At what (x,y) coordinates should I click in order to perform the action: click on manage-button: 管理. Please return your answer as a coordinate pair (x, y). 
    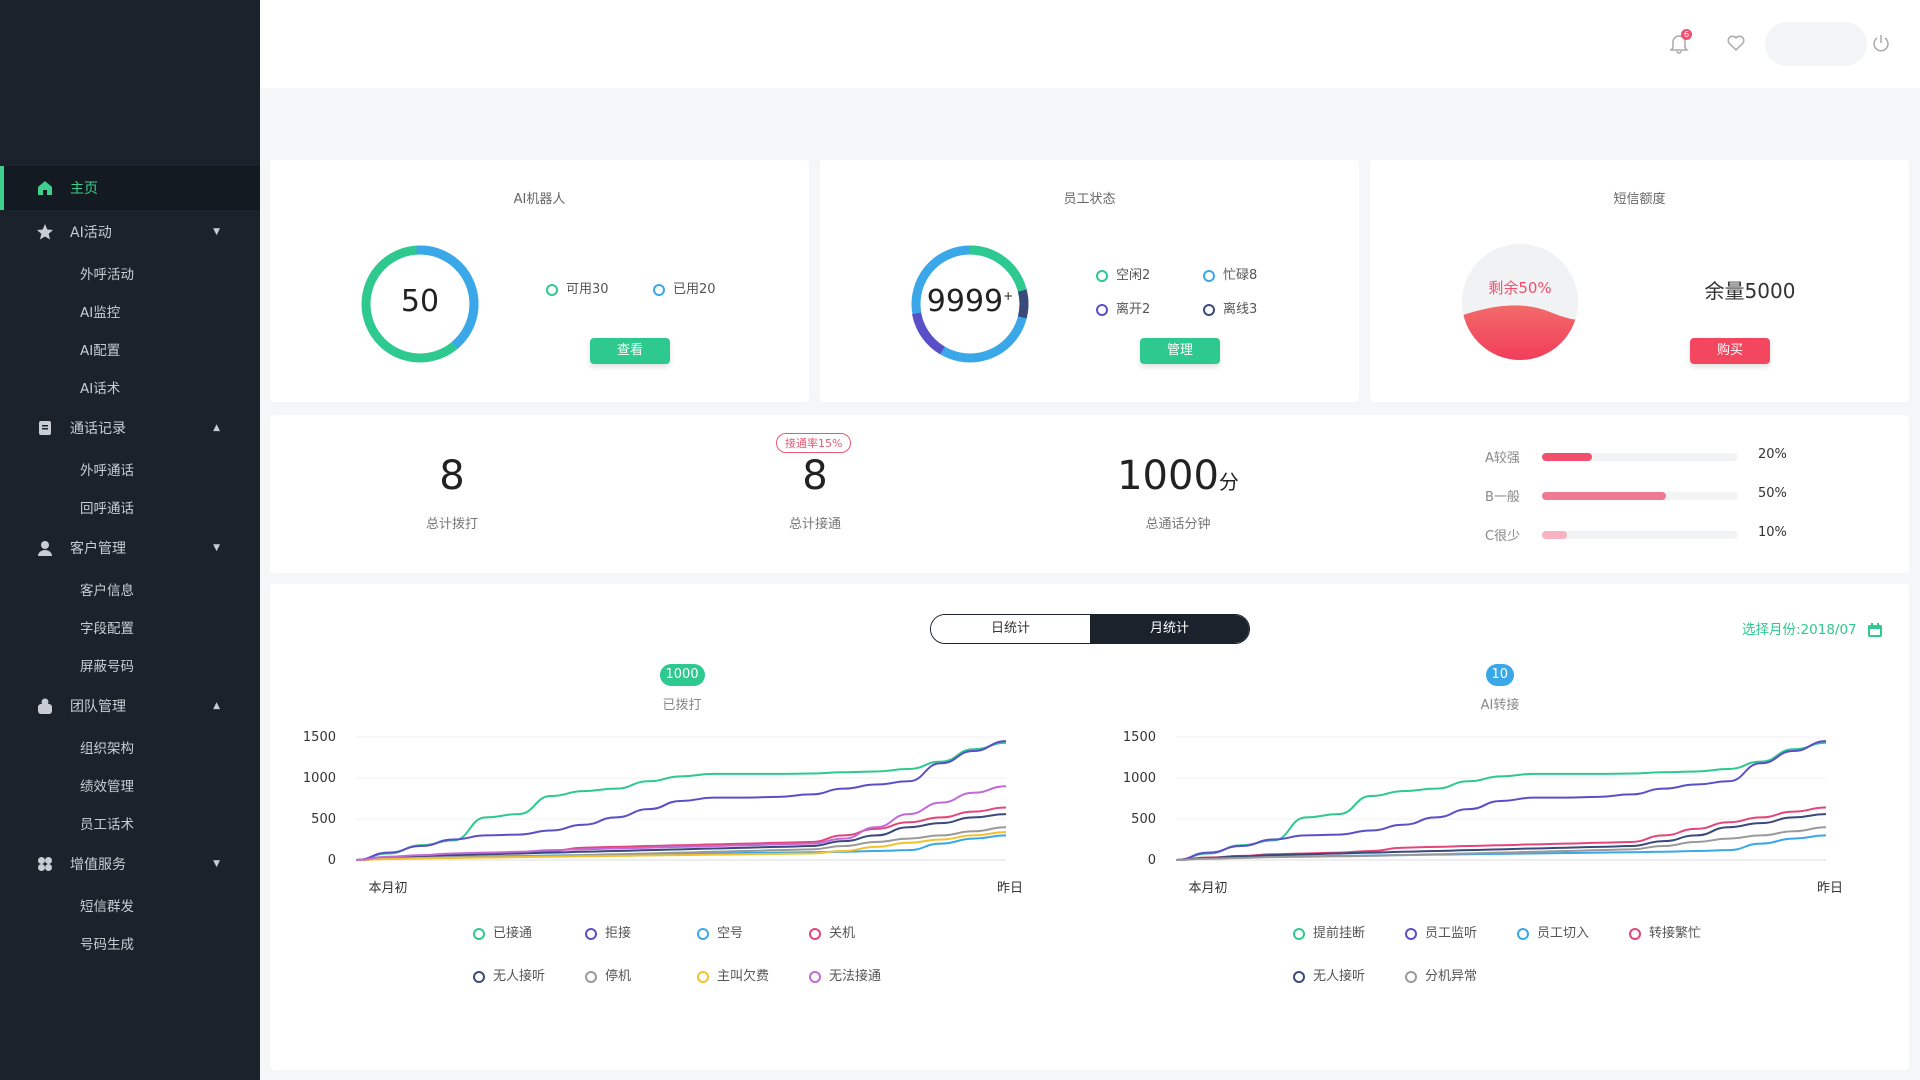
    Looking at the image, I should click on (1180, 351).